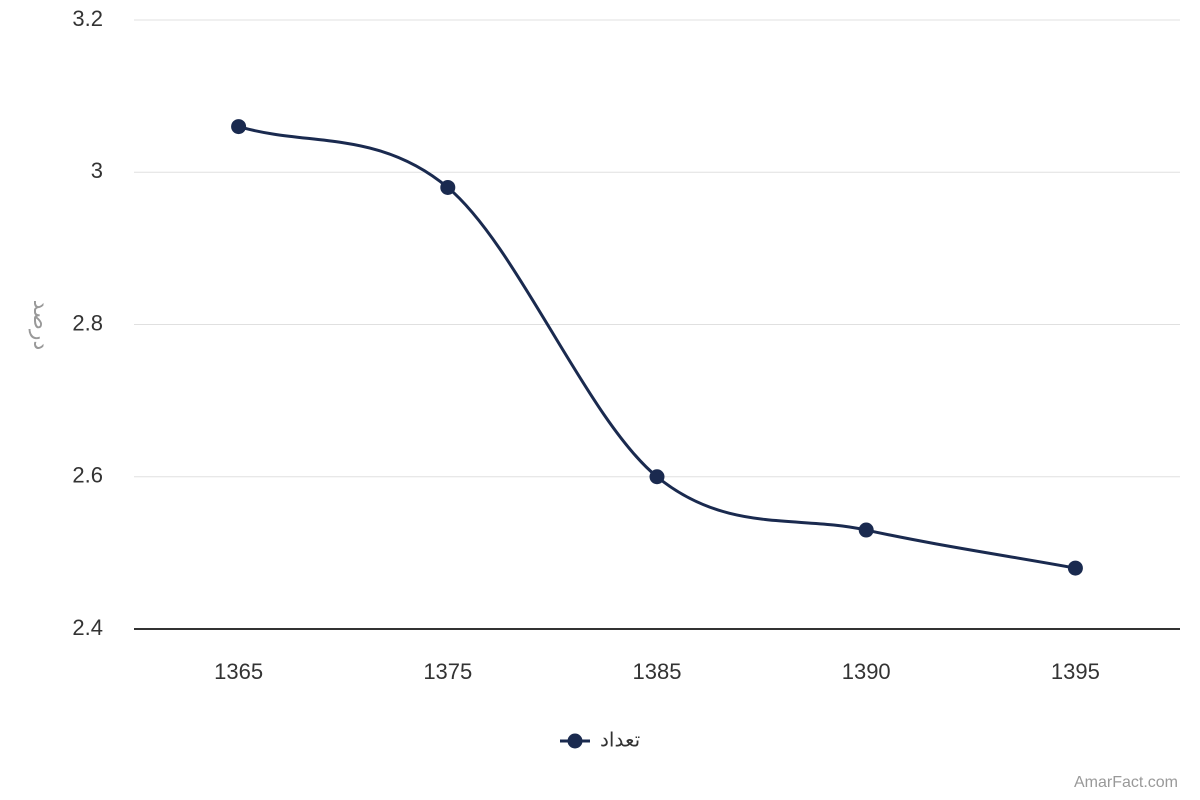 This screenshot has width=1200, height=800. What do you see at coordinates (620, 740) in the screenshot?
I see `legend-label: تعداد` at bounding box center [620, 740].